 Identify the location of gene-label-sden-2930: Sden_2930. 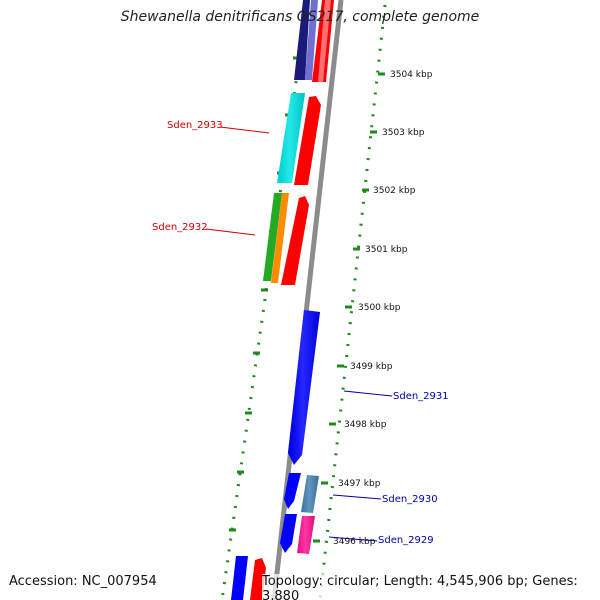
(410, 499).